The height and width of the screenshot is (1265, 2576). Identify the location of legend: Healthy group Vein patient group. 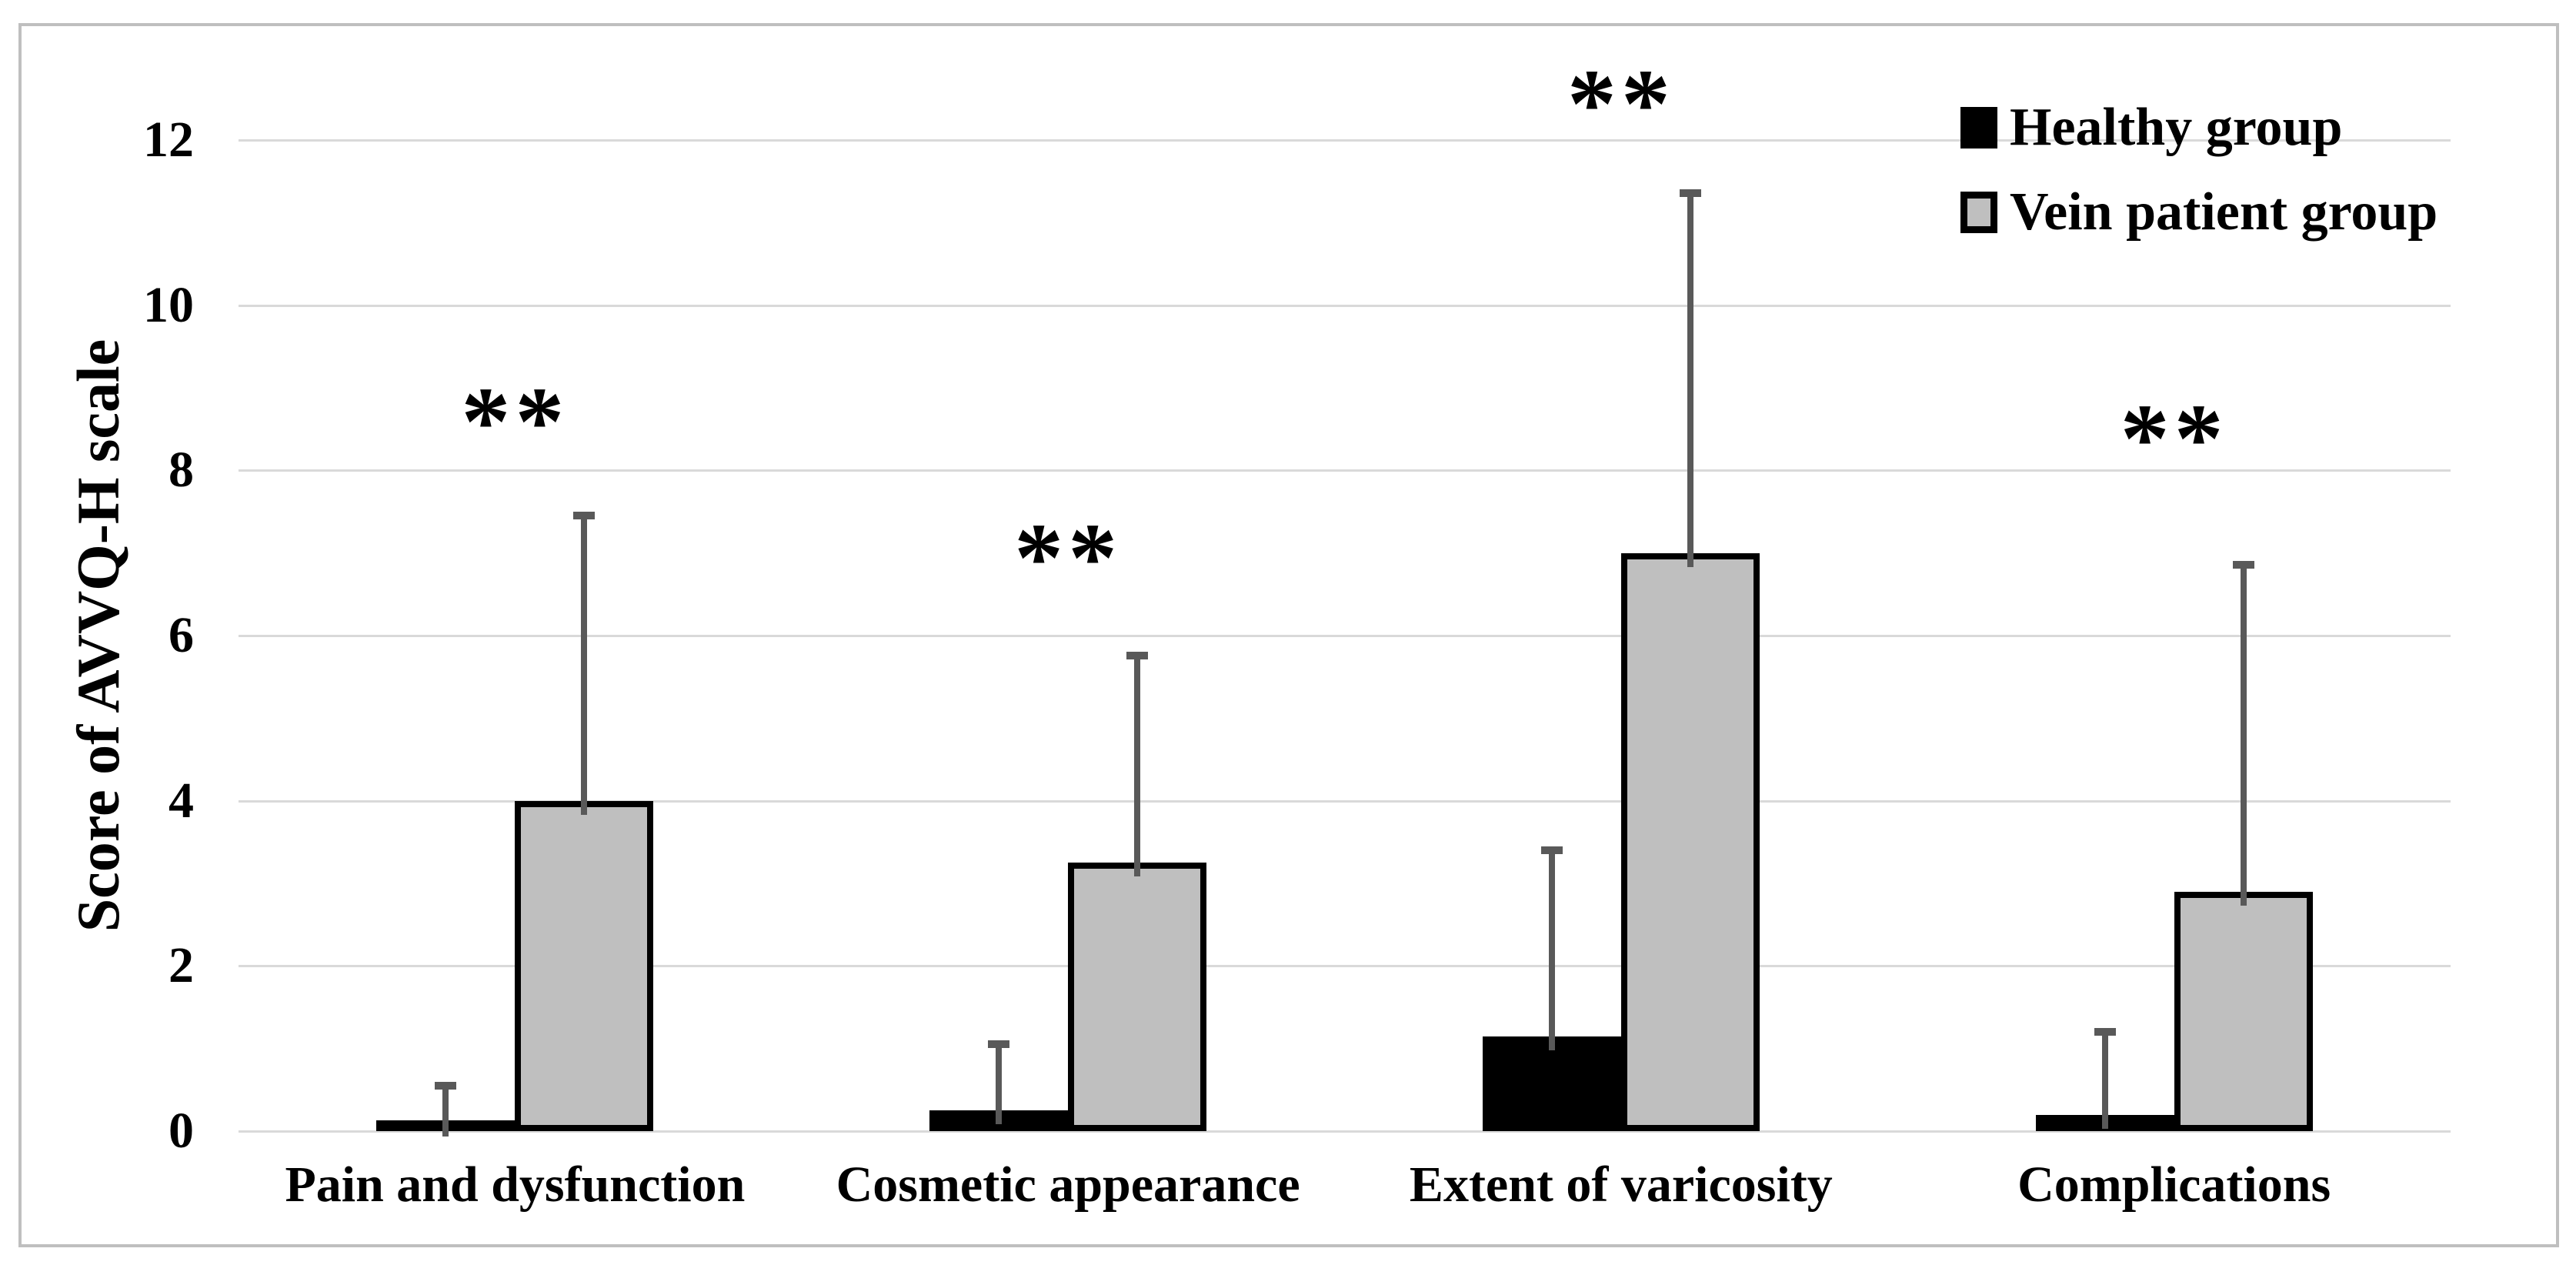
(2199, 175).